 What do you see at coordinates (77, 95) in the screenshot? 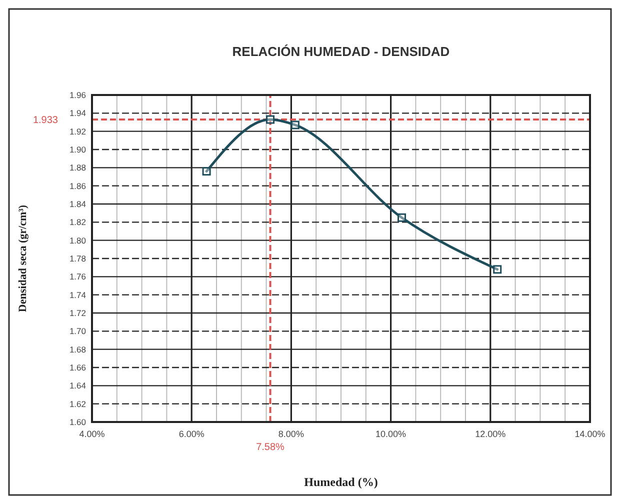
I see `y-tick-label: 1.96` at bounding box center [77, 95].